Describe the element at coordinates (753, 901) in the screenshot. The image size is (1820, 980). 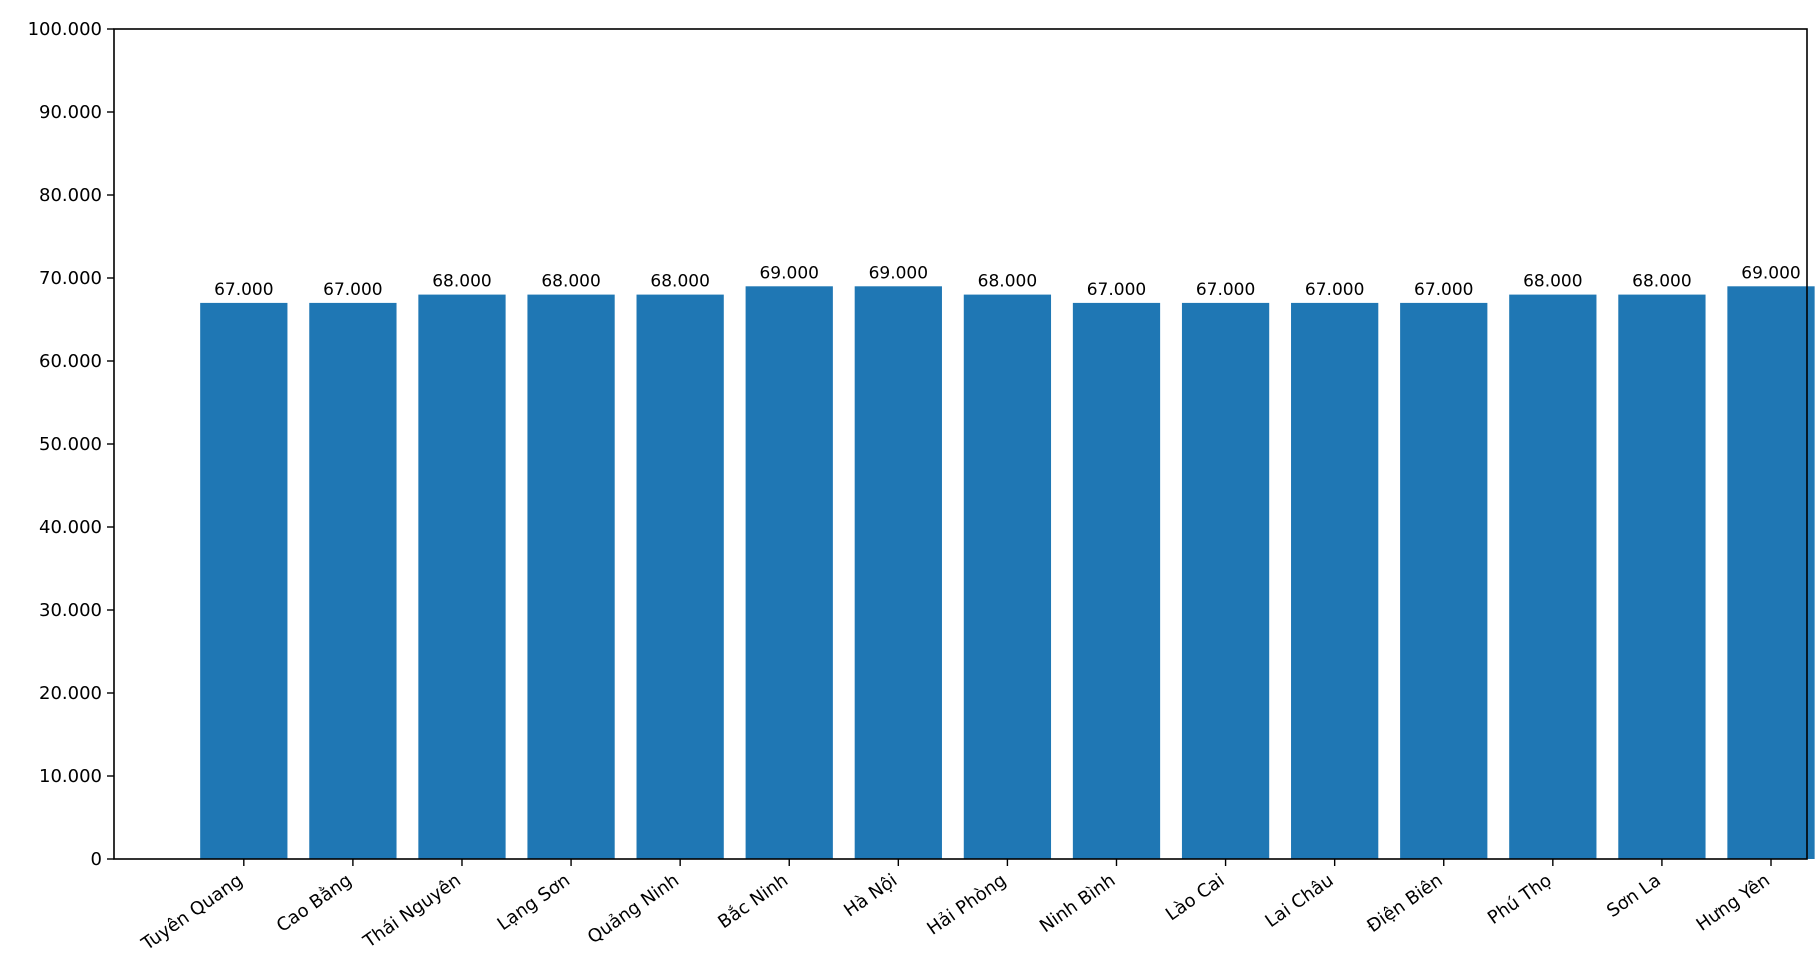
I see `x-tick-label: Bắc Ninh` at that location.